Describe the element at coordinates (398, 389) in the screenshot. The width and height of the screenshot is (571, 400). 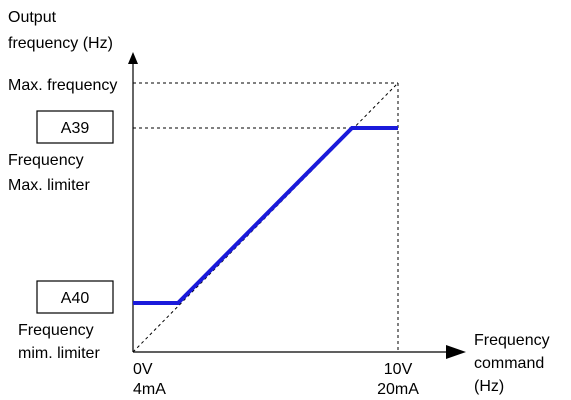
I see `x-tick-max-current: 20mA` at that location.